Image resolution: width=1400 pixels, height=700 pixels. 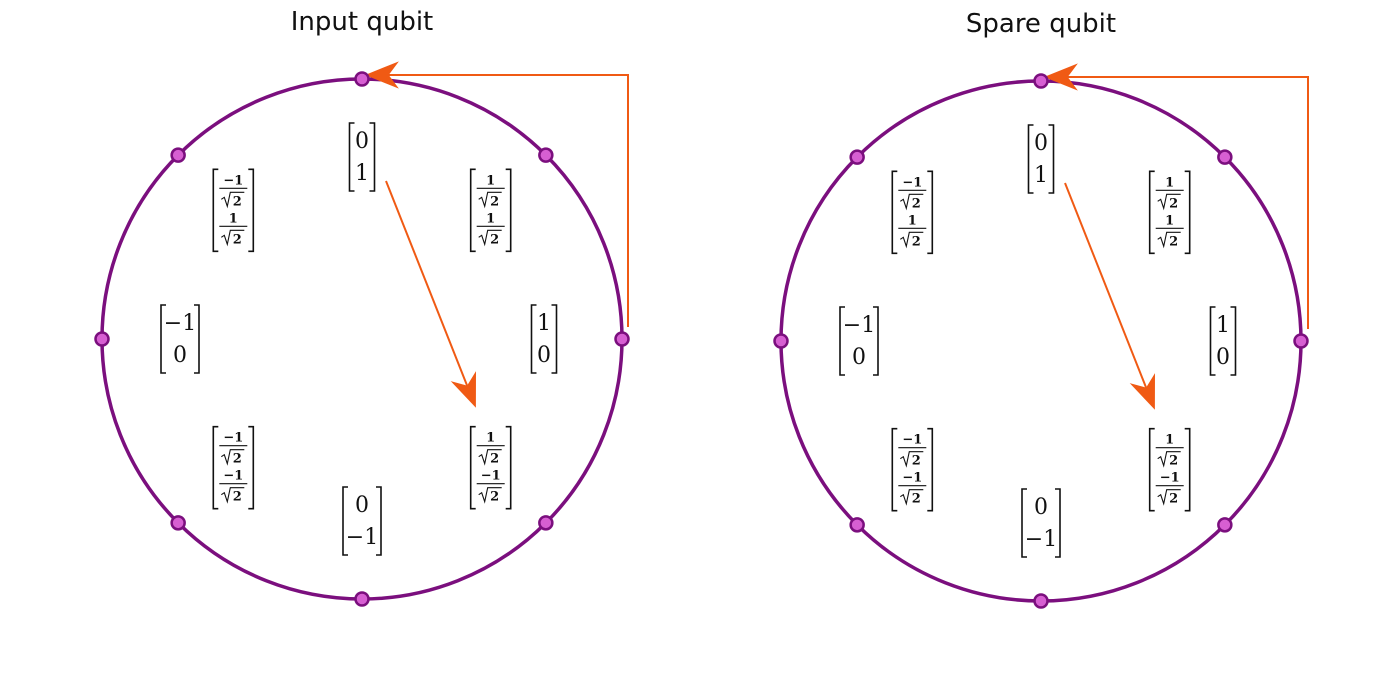 I want to click on state-vector-label: 01, so click(x=1041, y=159).